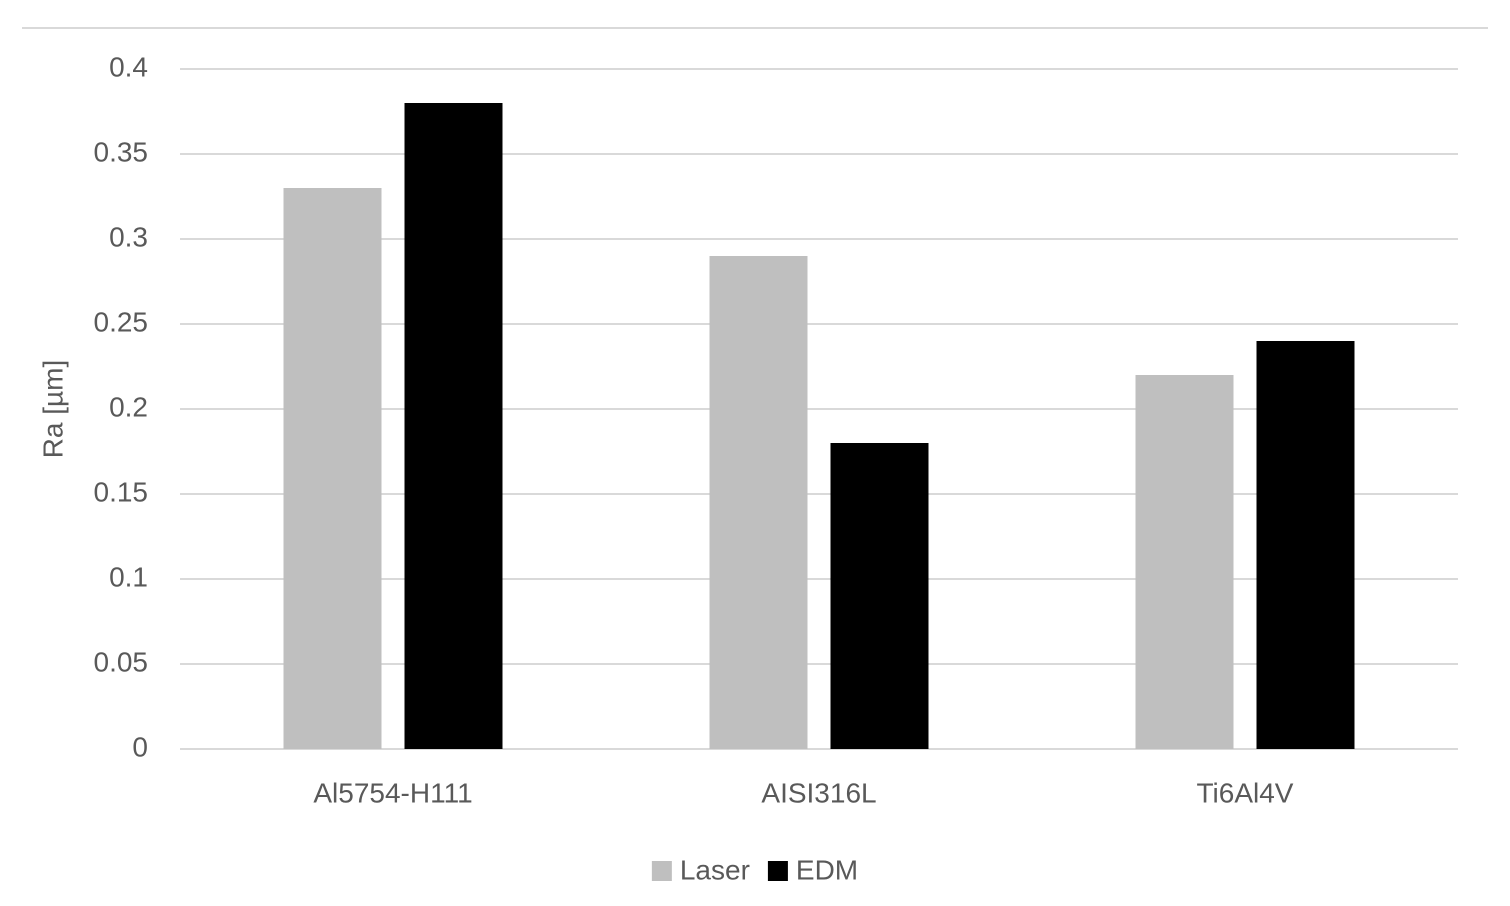 The height and width of the screenshot is (906, 1510). What do you see at coordinates (128, 576) in the screenshot?
I see `y-tick-label: 0.1` at bounding box center [128, 576].